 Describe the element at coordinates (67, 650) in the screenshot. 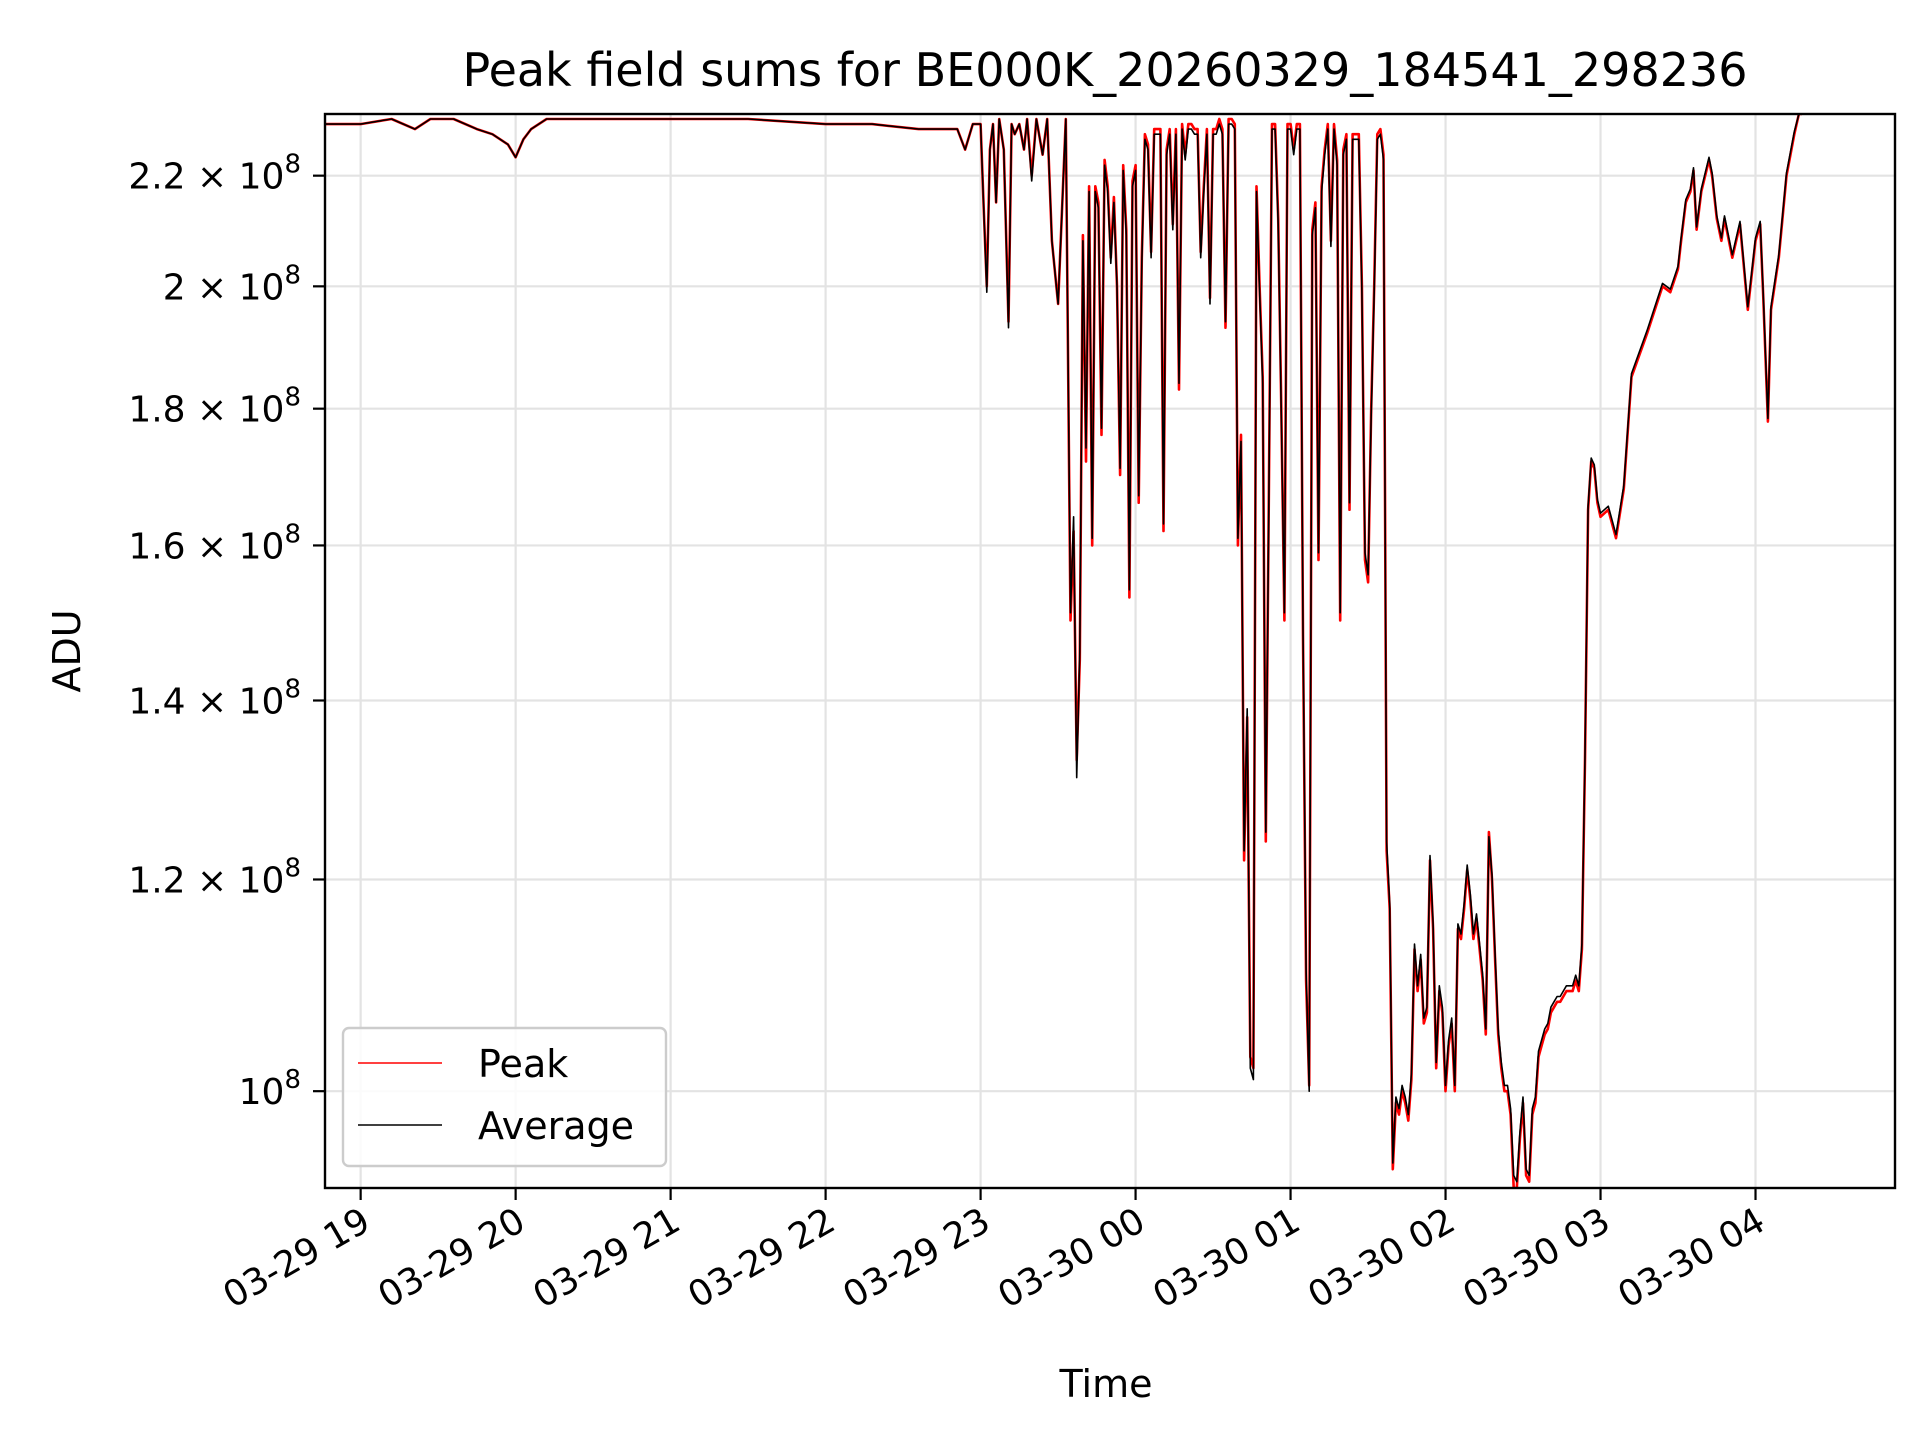

I see `y-axis-title: ADU` at that location.